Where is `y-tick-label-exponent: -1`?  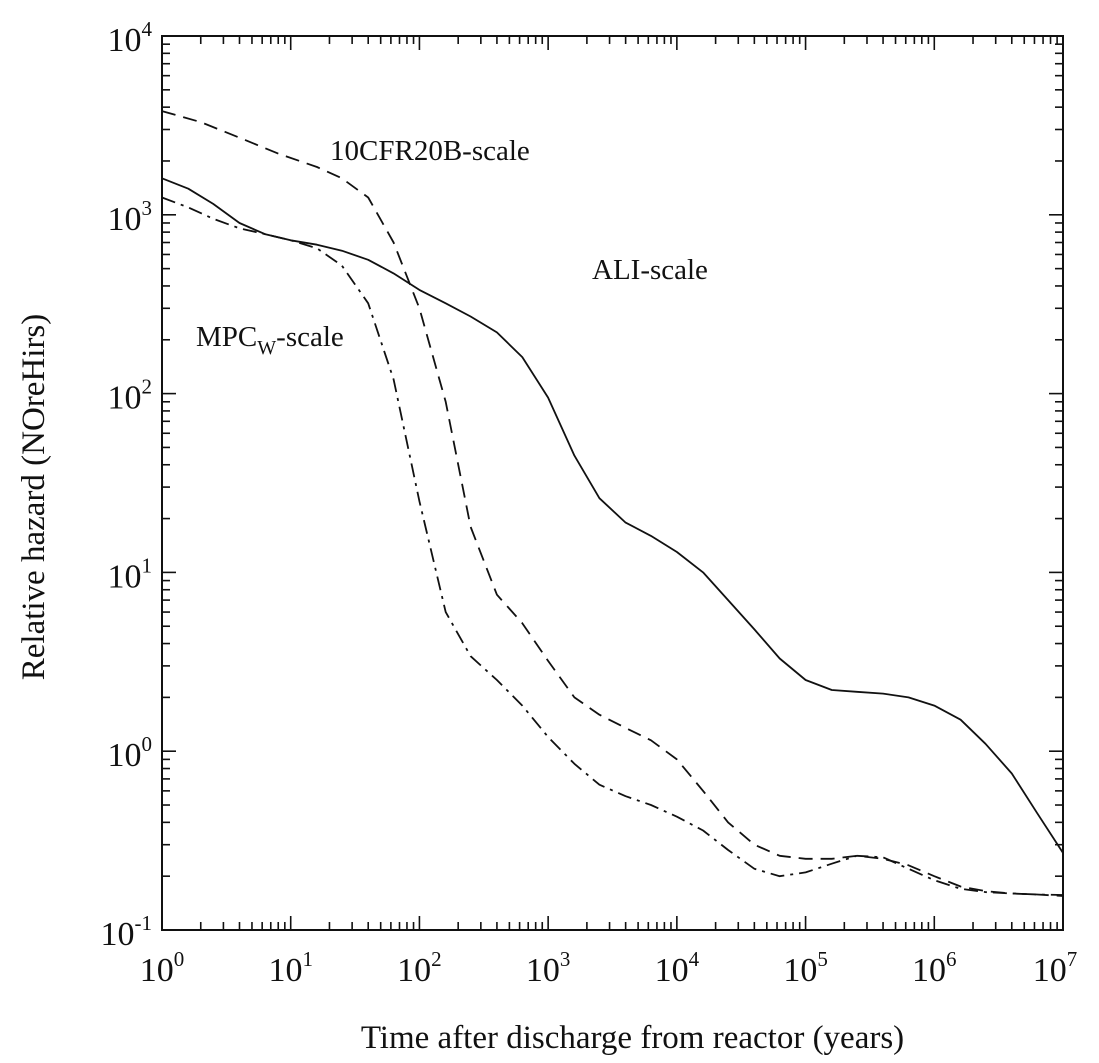 y-tick-label-exponent: -1 is located at coordinates (144, 923).